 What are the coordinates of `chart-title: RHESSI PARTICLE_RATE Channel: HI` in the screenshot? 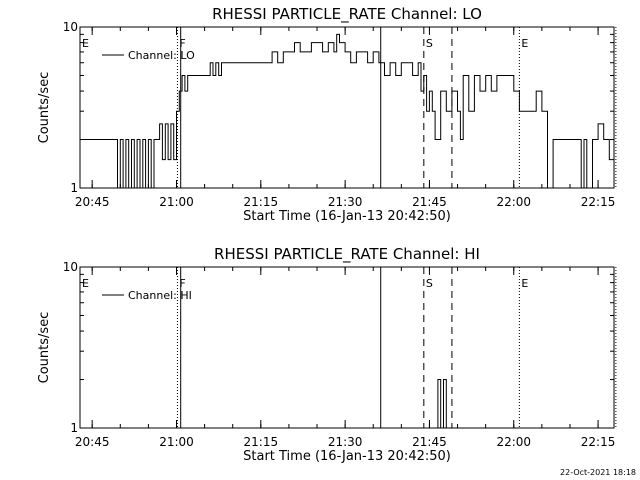 It's located at (347, 254).